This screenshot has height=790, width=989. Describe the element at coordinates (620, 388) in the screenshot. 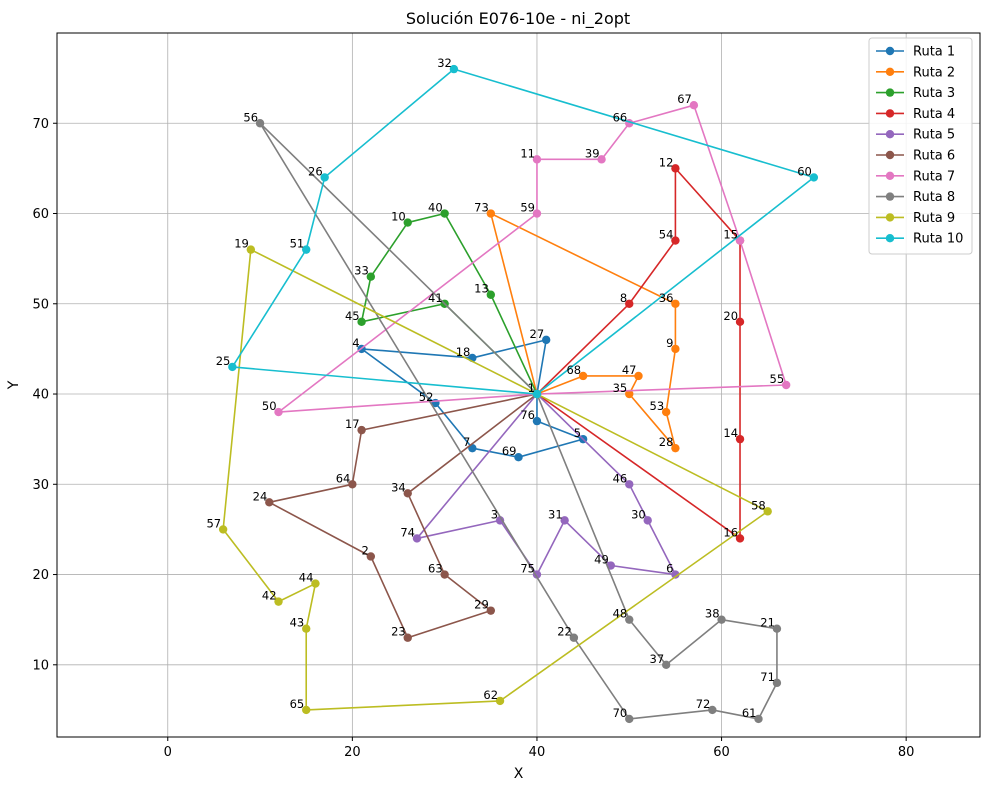

I see `node-label-35: 35` at that location.